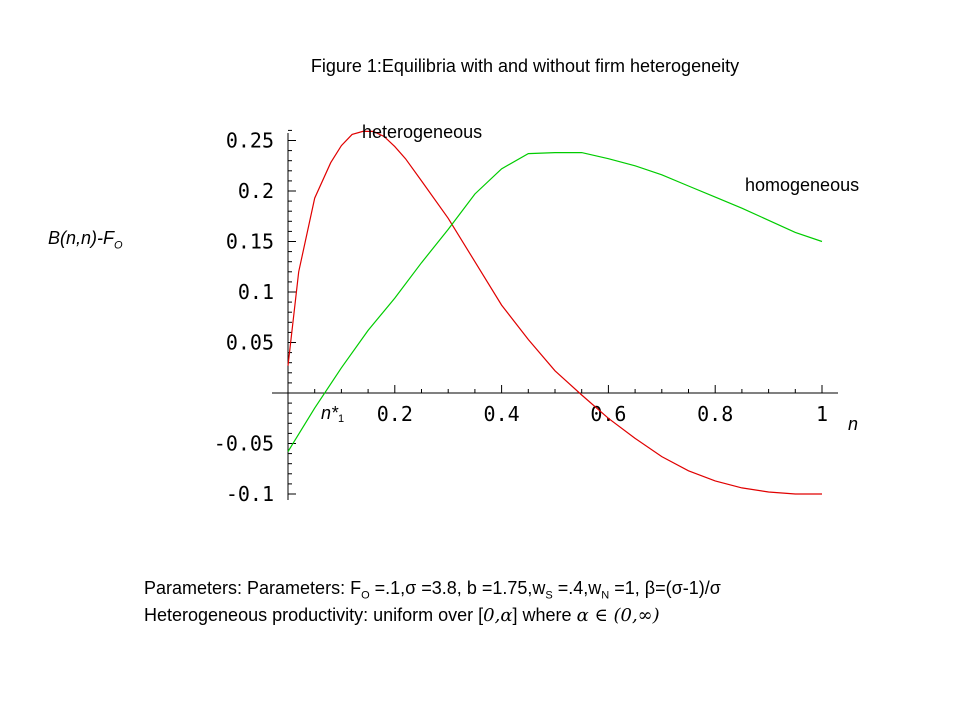 The width and height of the screenshot is (960, 720). What do you see at coordinates (853, 424) in the screenshot?
I see `x-axis-label: n` at bounding box center [853, 424].